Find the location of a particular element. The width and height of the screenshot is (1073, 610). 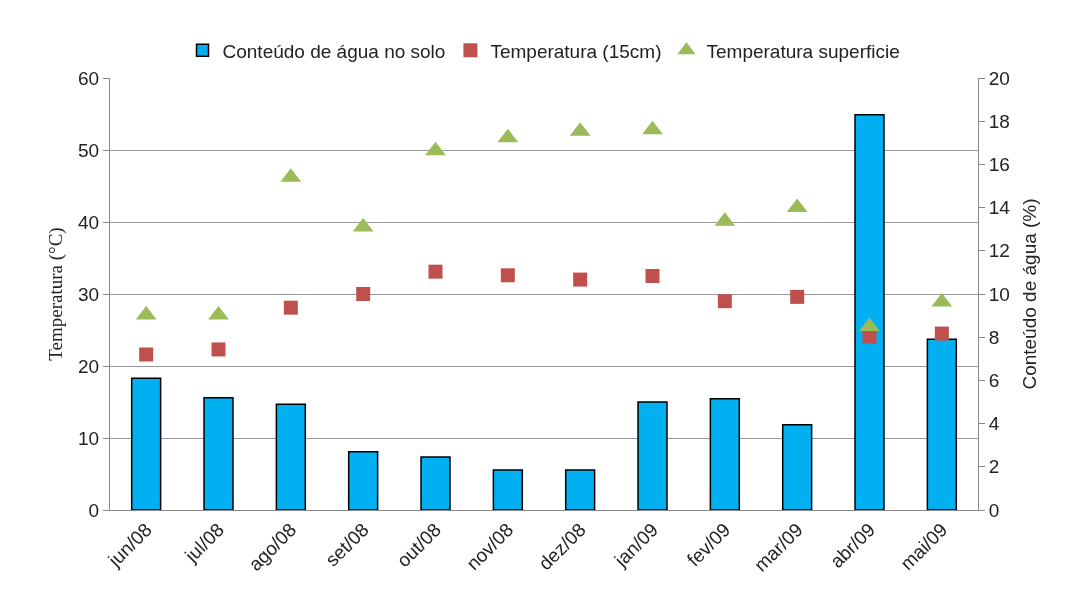

y2-tick-label: 12 is located at coordinates (999, 251).